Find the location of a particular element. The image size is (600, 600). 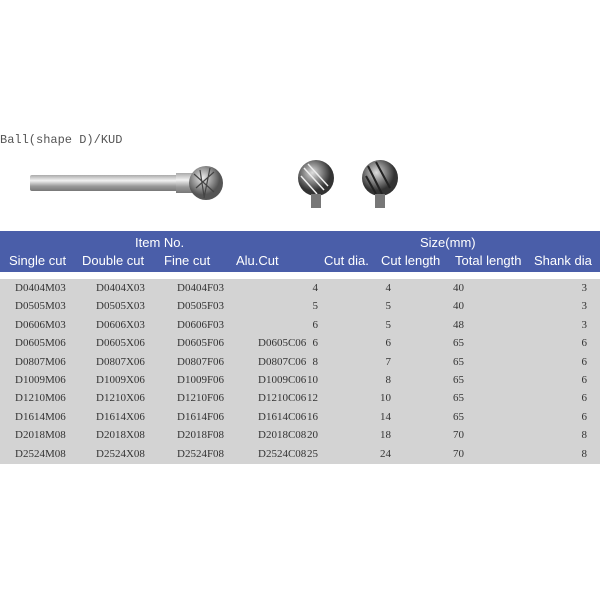

cell-alu-cut: D1210C06 is located at coordinates (282, 398).